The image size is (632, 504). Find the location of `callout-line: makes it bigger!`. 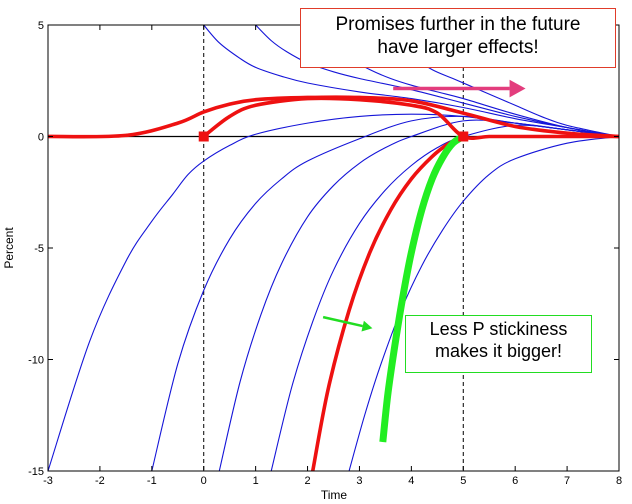

callout-line: makes it bigger! is located at coordinates (498, 352).